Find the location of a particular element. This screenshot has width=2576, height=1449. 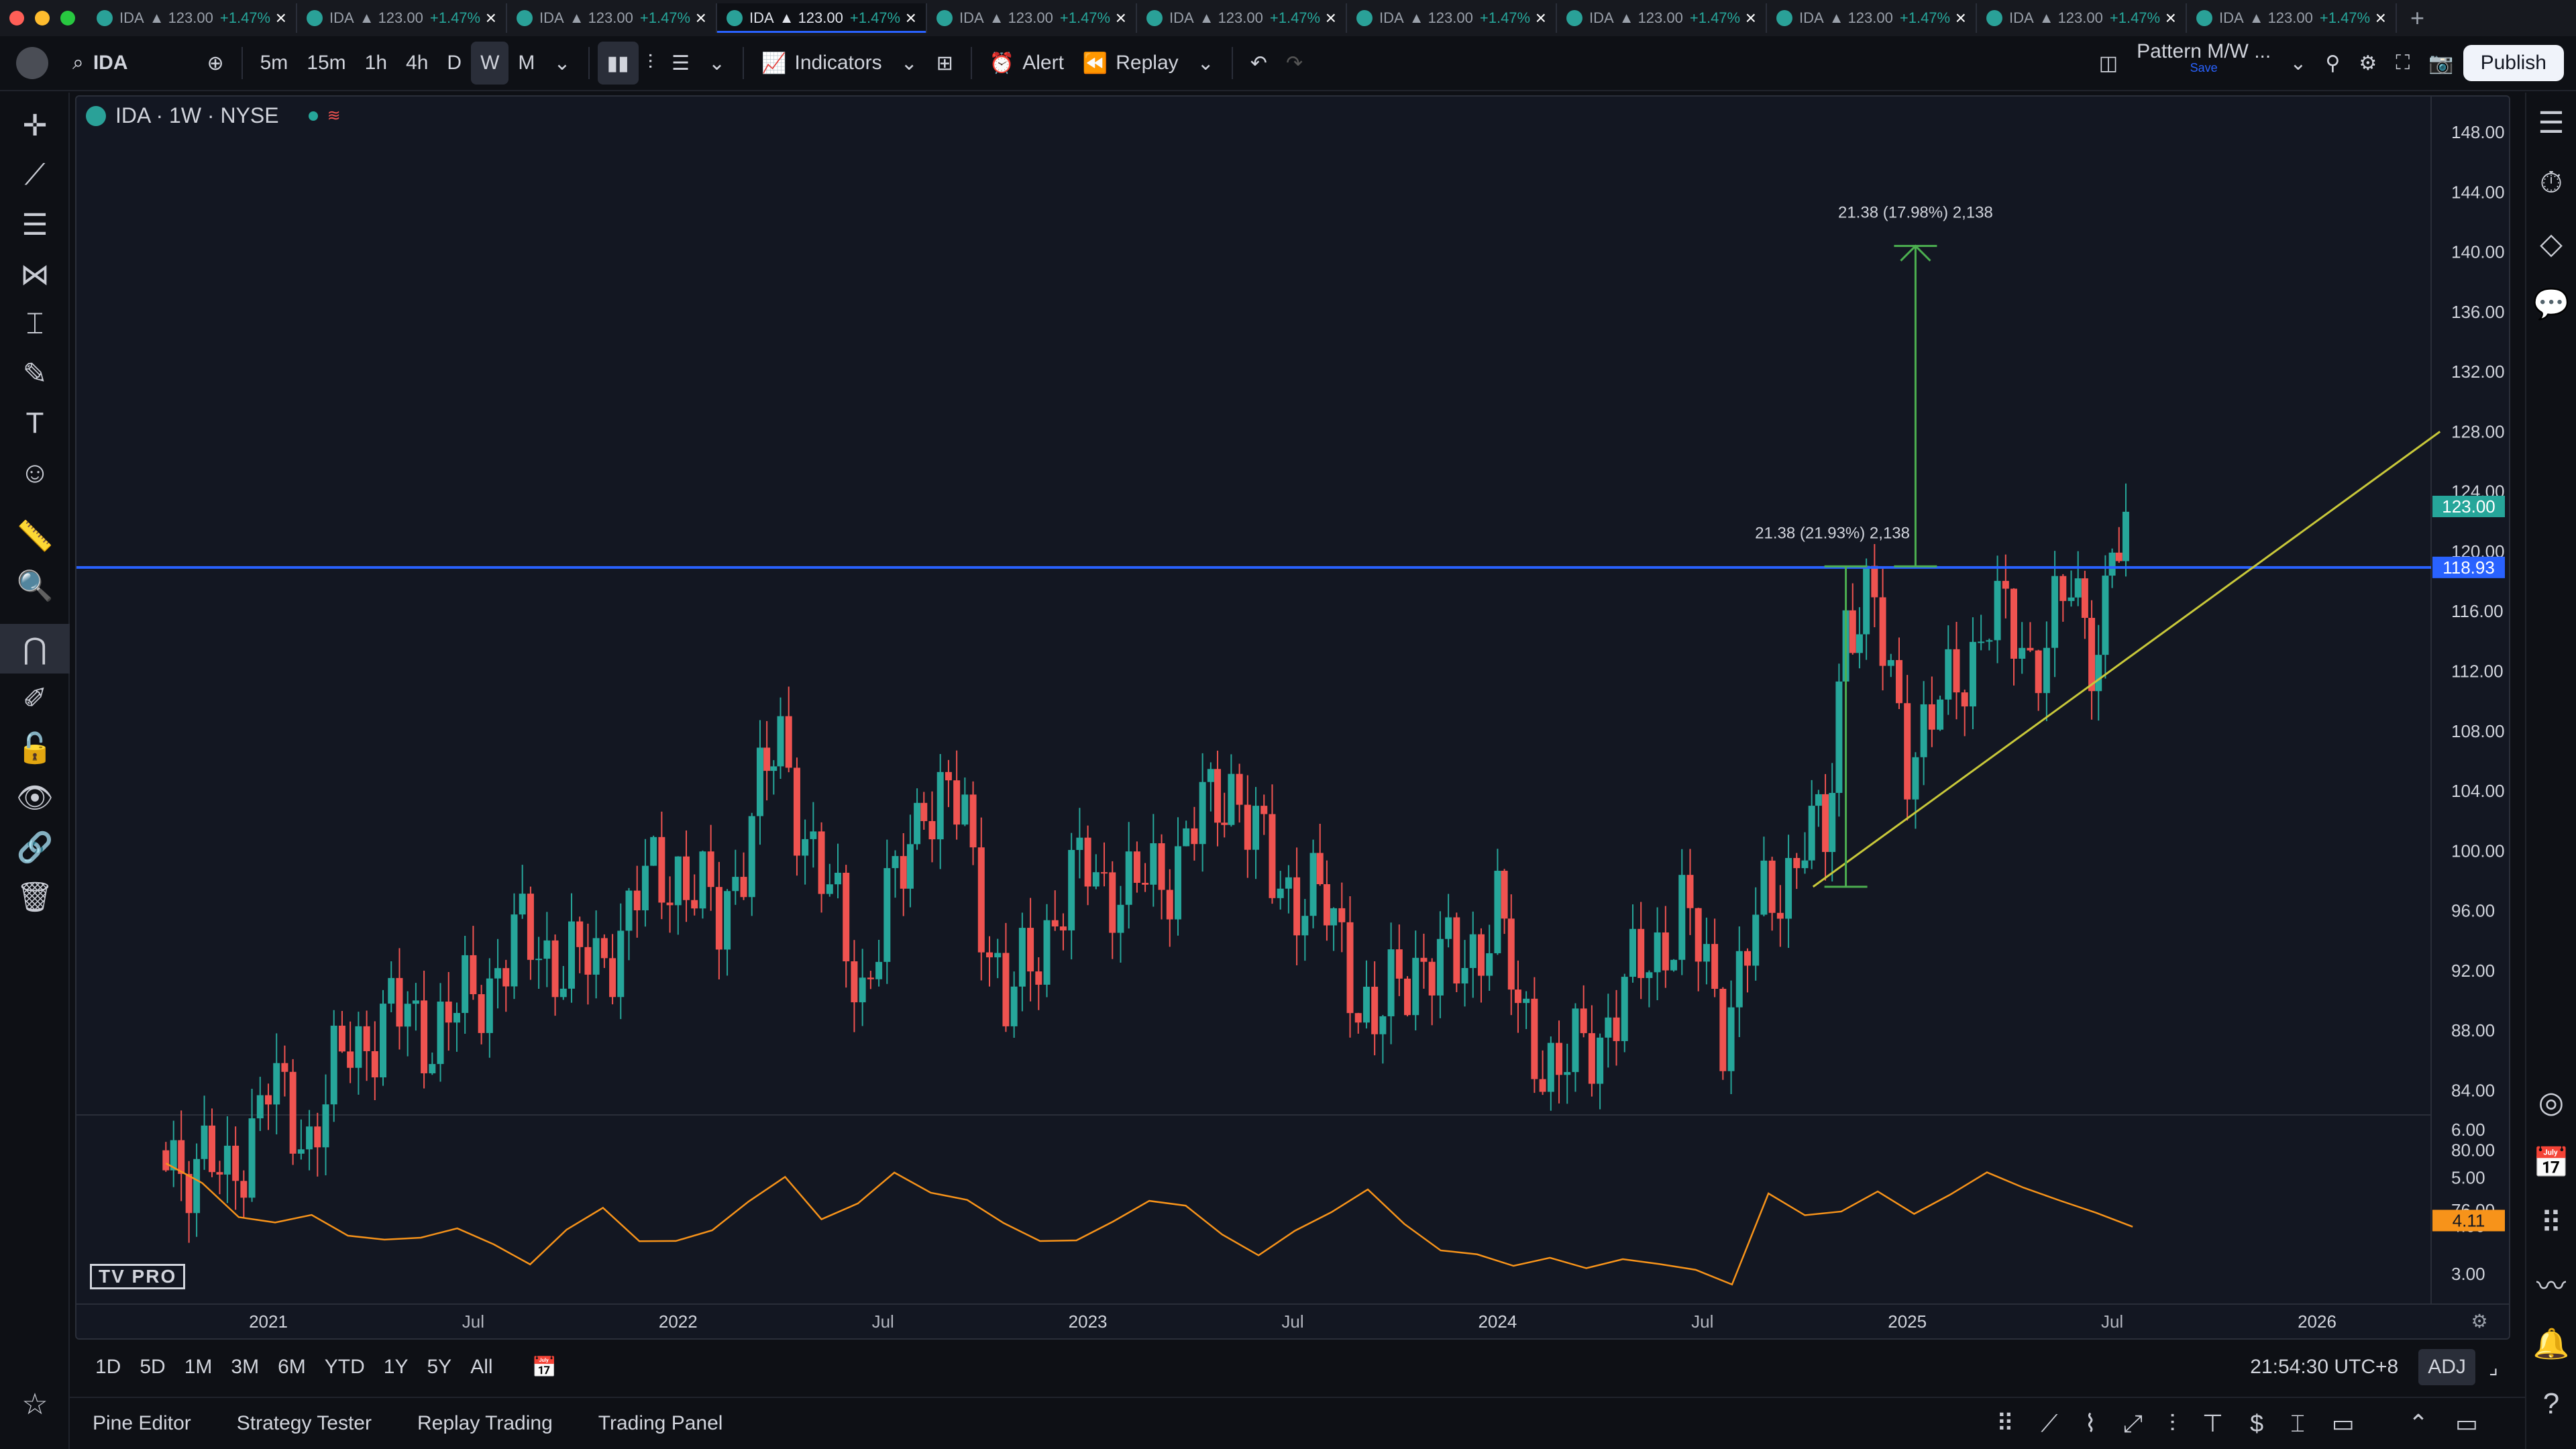

chart-style-icon: ☰ is located at coordinates (681, 63).